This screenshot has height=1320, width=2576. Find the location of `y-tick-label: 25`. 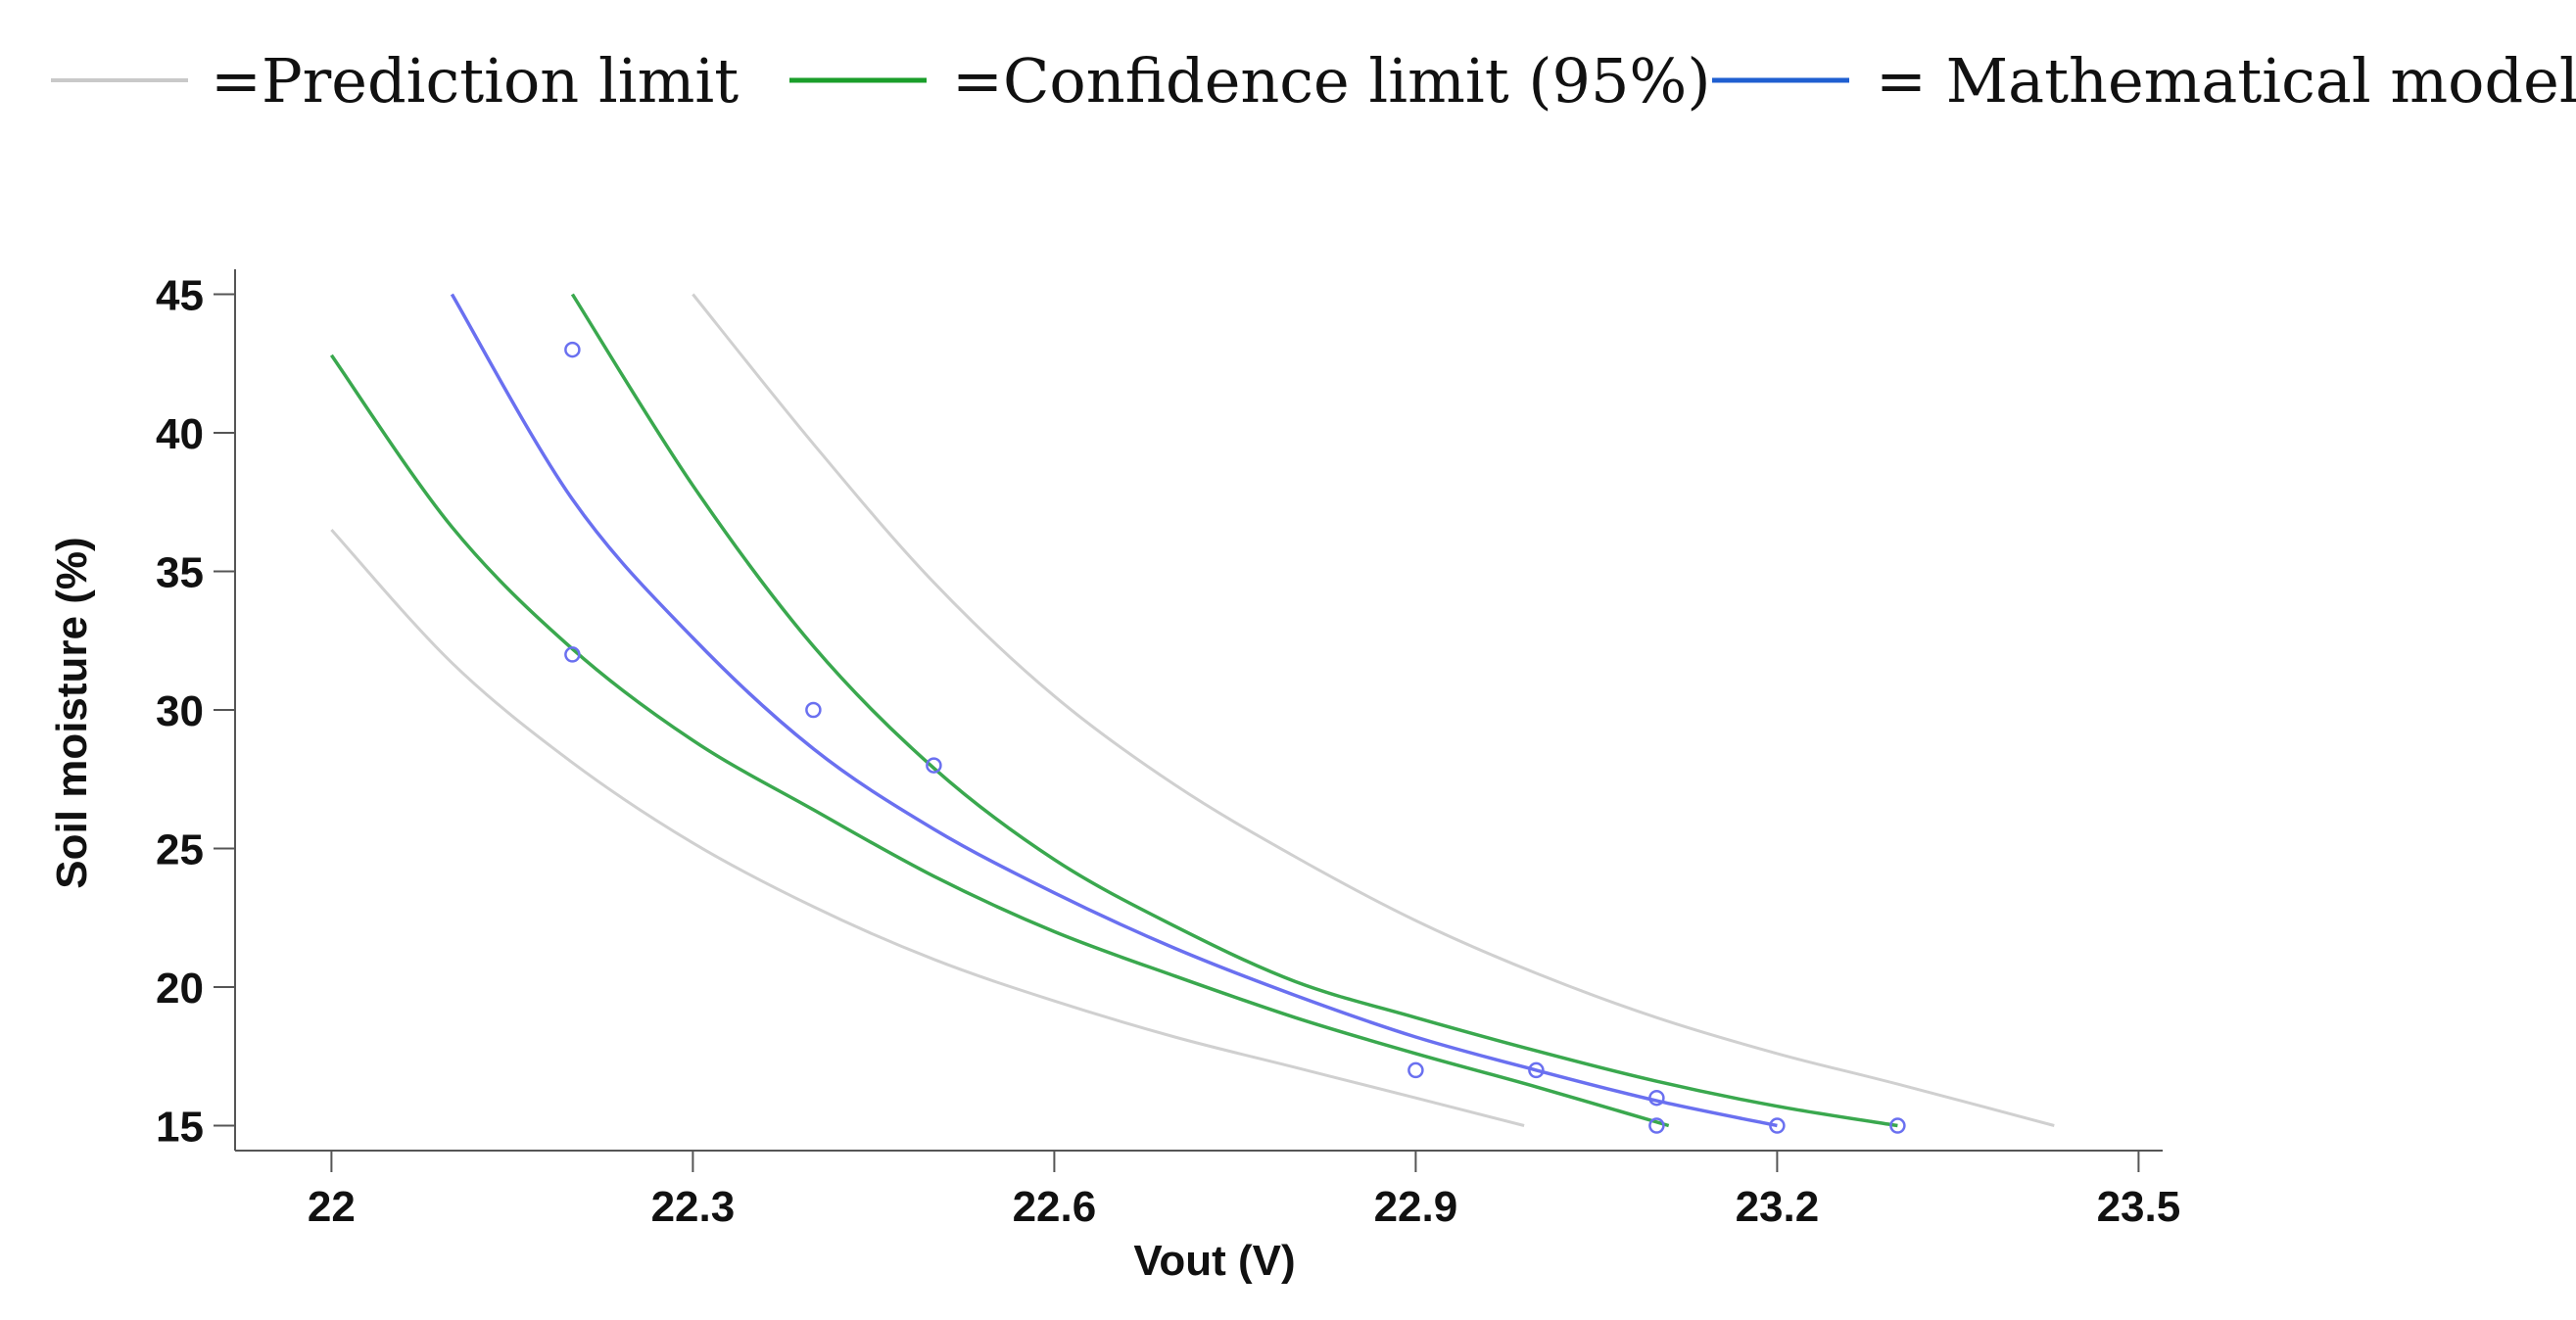

y-tick-label: 25 is located at coordinates (180, 850).